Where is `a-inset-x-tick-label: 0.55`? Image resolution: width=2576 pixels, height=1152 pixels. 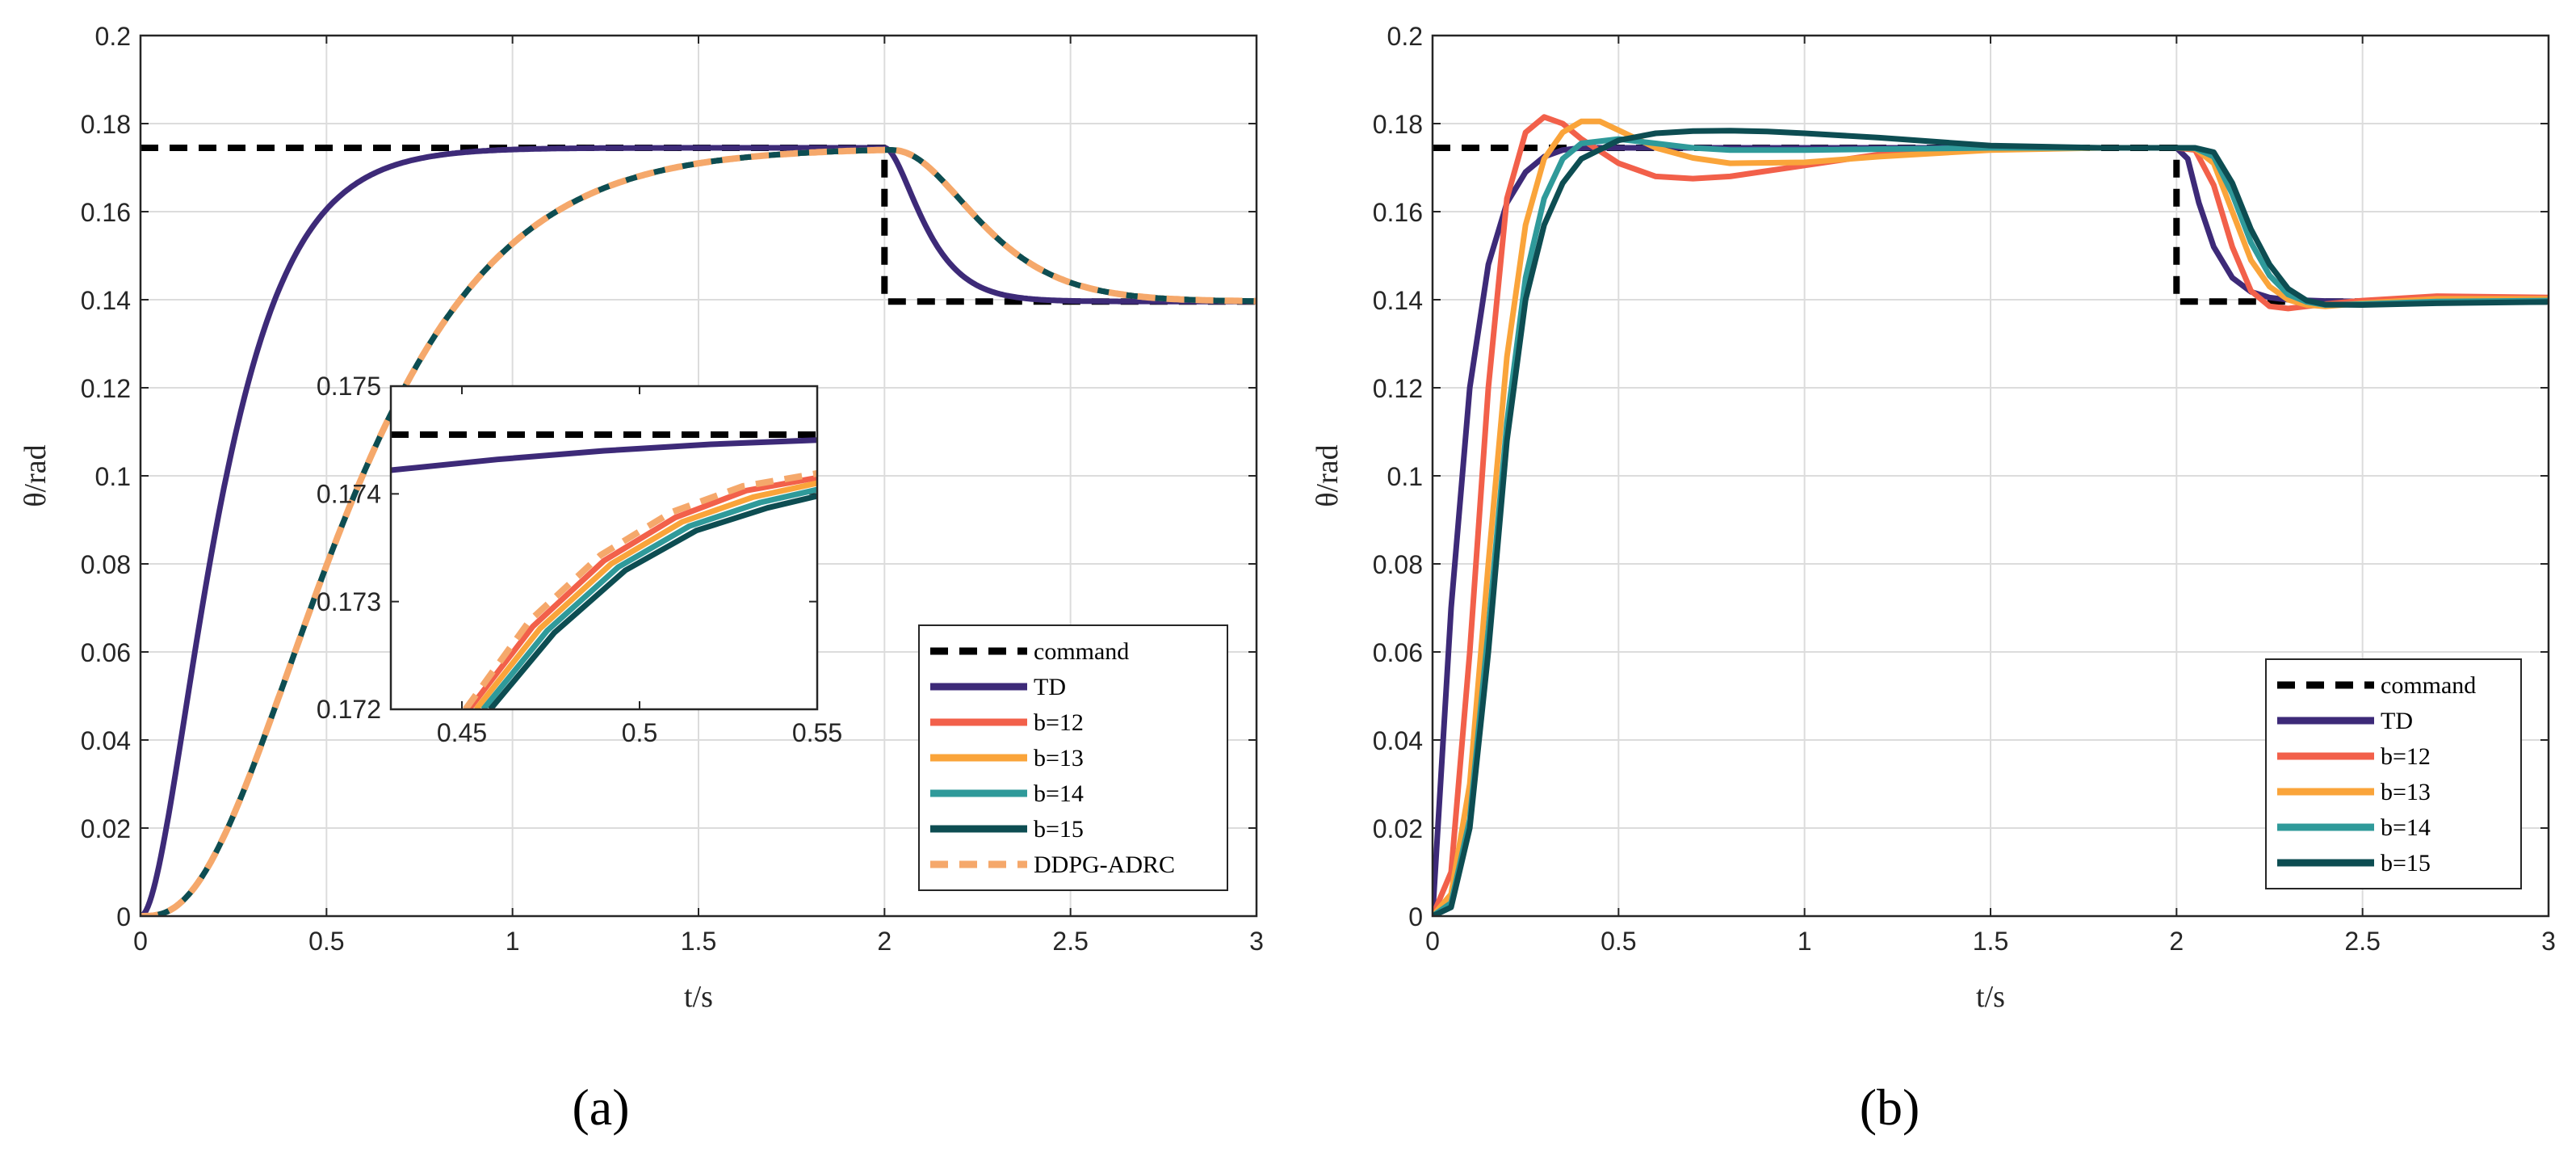 a-inset-x-tick-label: 0.55 is located at coordinates (817, 732).